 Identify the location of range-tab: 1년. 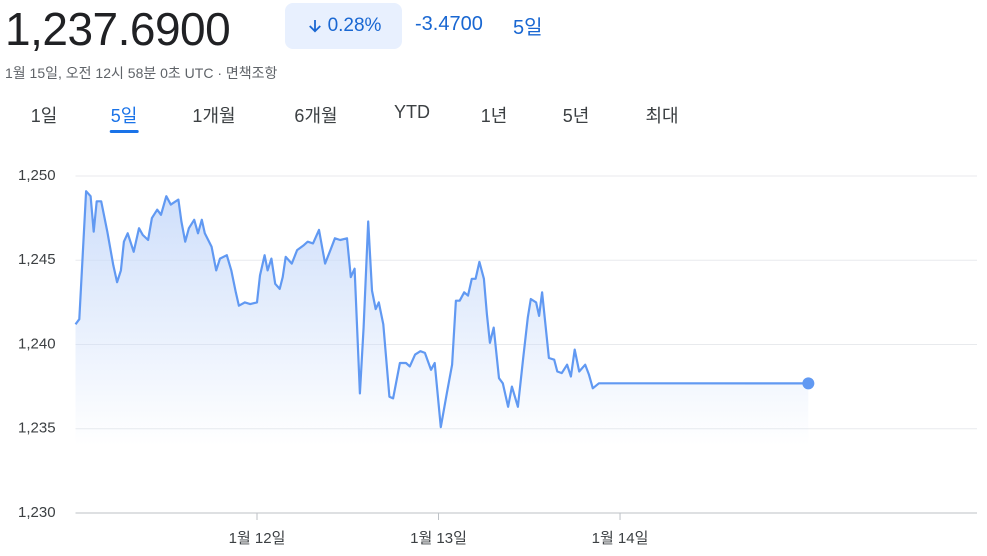
(494, 116).